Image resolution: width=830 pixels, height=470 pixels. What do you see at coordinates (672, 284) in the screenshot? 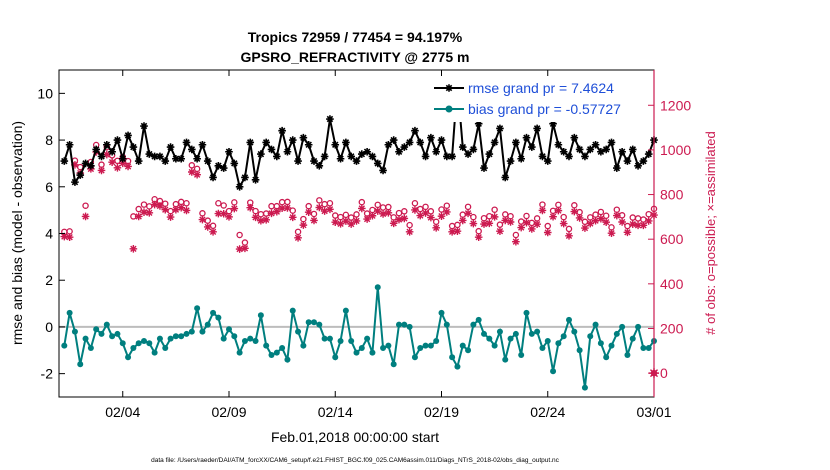
I see `y2-tick-label: 400` at bounding box center [672, 284].